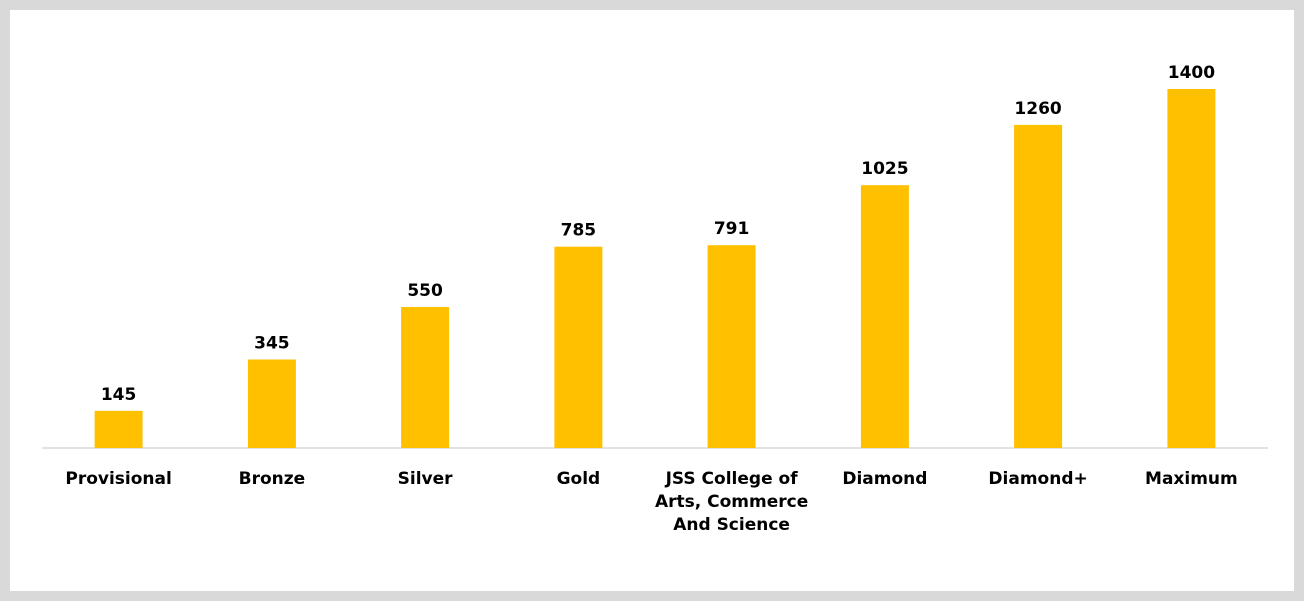  What do you see at coordinates (1037, 109) in the screenshot?
I see `data-label-6: 1260` at bounding box center [1037, 109].